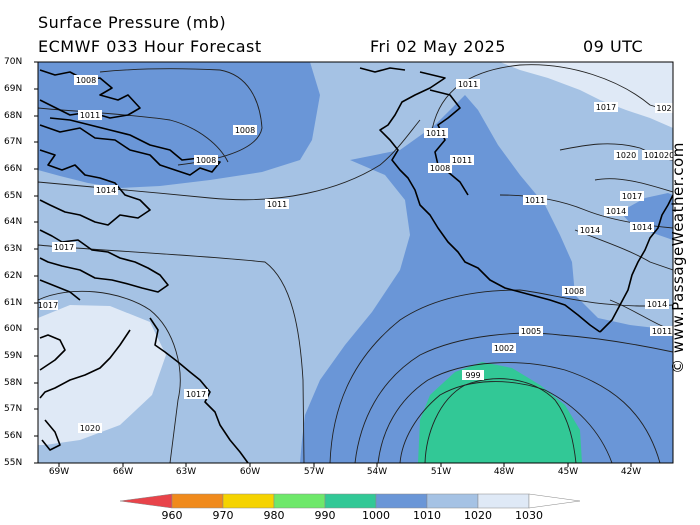  What do you see at coordinates (13, 356) in the screenshot?
I see `lat-label: 59N` at bounding box center [13, 356].